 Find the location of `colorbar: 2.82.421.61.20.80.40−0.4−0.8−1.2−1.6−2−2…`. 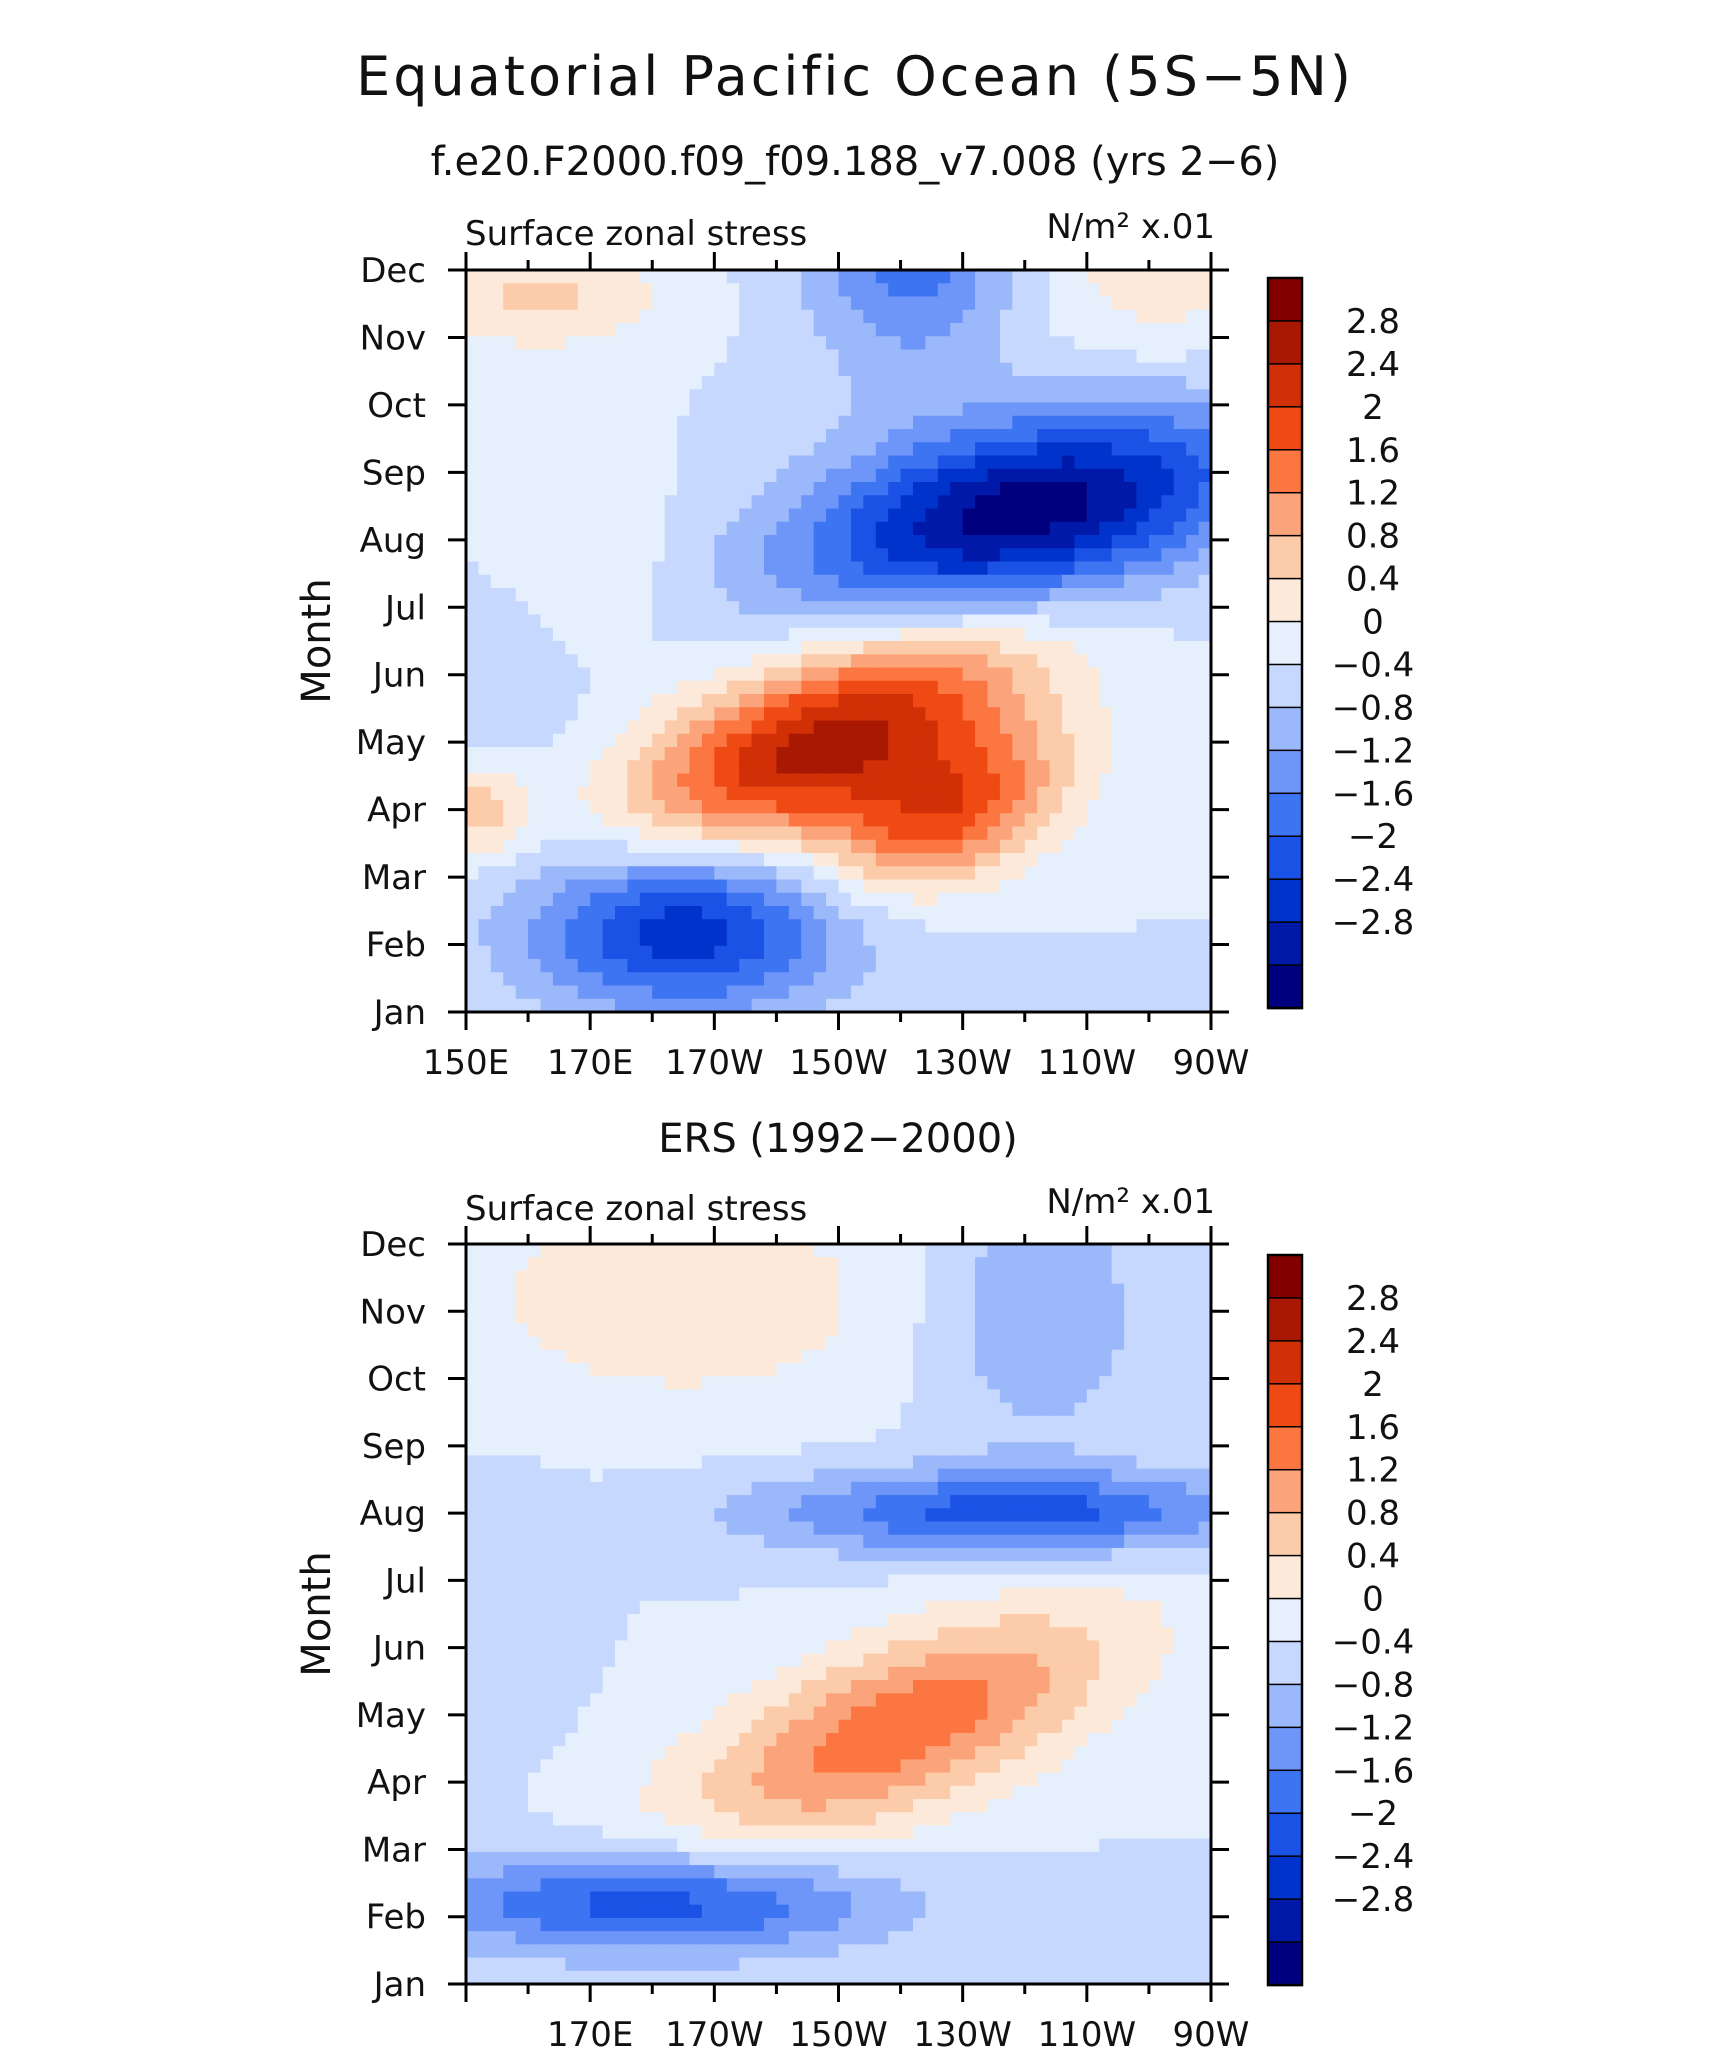

colorbar: 2.82.421.61.20.80.40−0.4−0.8−1.2−1.6−2−2… is located at coordinates (1340, 643).